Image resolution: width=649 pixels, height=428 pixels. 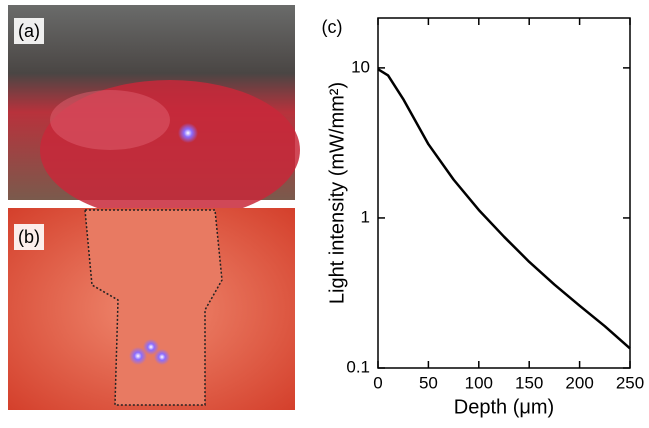 I want to click on y-tick-label: 10, so click(x=360, y=66).